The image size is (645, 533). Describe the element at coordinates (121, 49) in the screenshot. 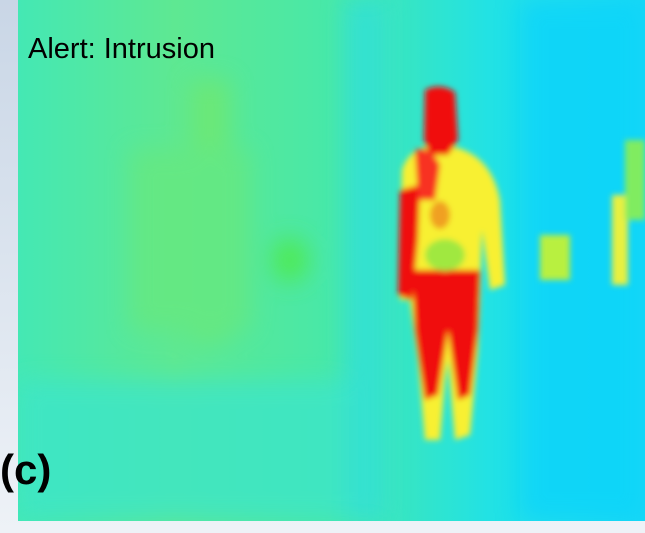

I see `alert-text: Alert: Intrusion` at that location.